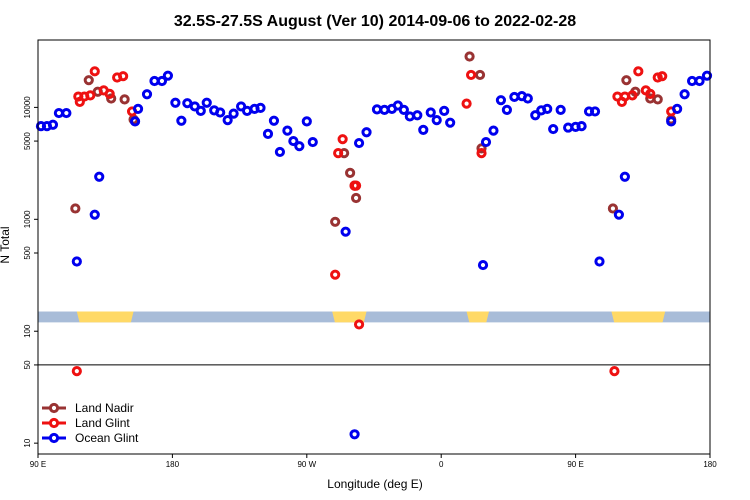 Image resolution: width=750 pixels, height=500 pixels. I want to click on x-tick-label: 90 W, so click(306, 464).